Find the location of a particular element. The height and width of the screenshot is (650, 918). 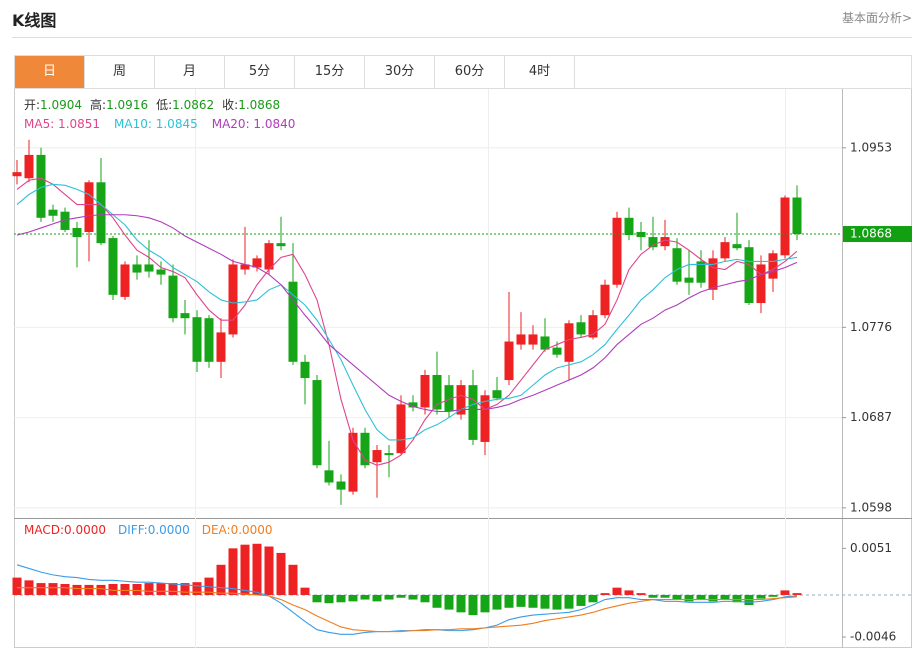

info-value: 1.0868 is located at coordinates (259, 105).